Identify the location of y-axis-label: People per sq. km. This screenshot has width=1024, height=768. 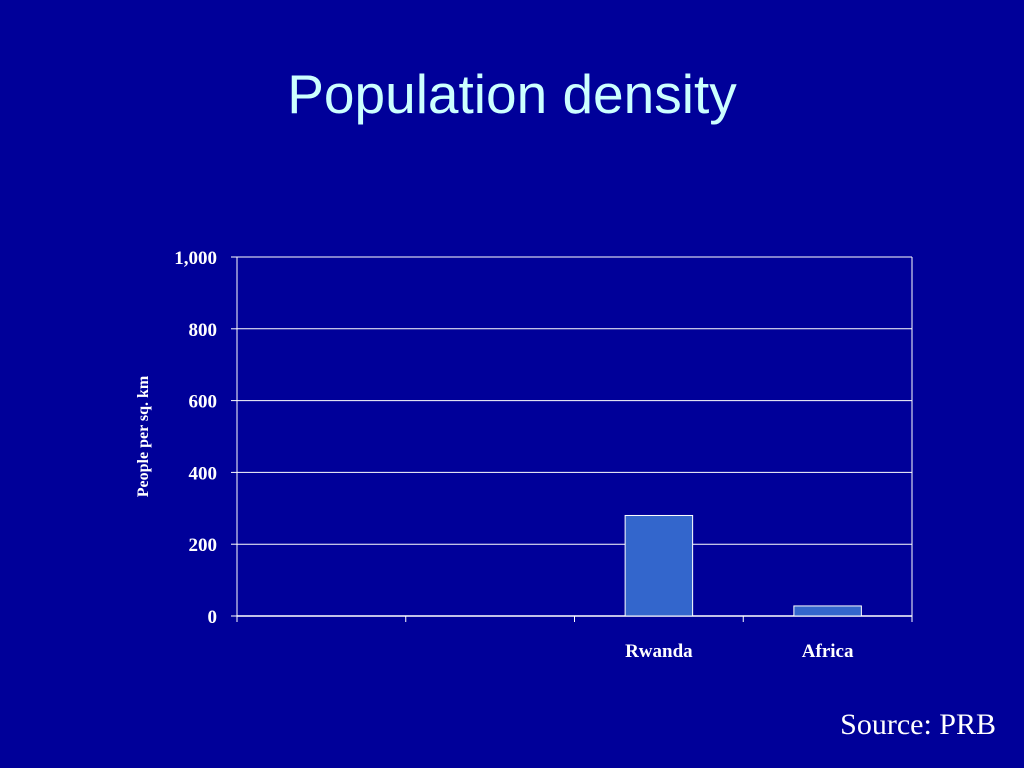
(143, 436).